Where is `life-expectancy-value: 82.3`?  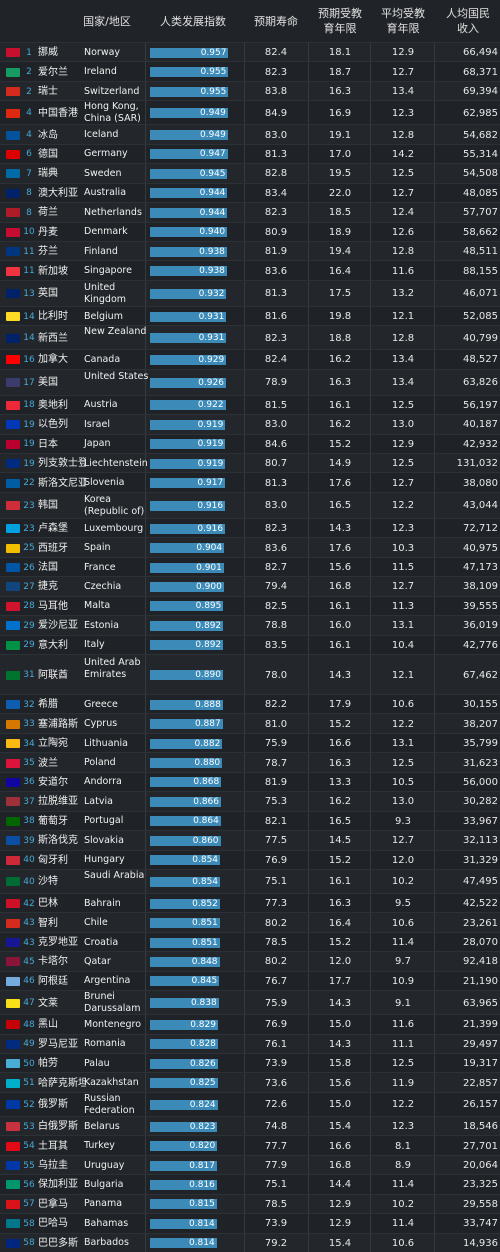 life-expectancy-value: 82.3 is located at coordinates (276, 72).